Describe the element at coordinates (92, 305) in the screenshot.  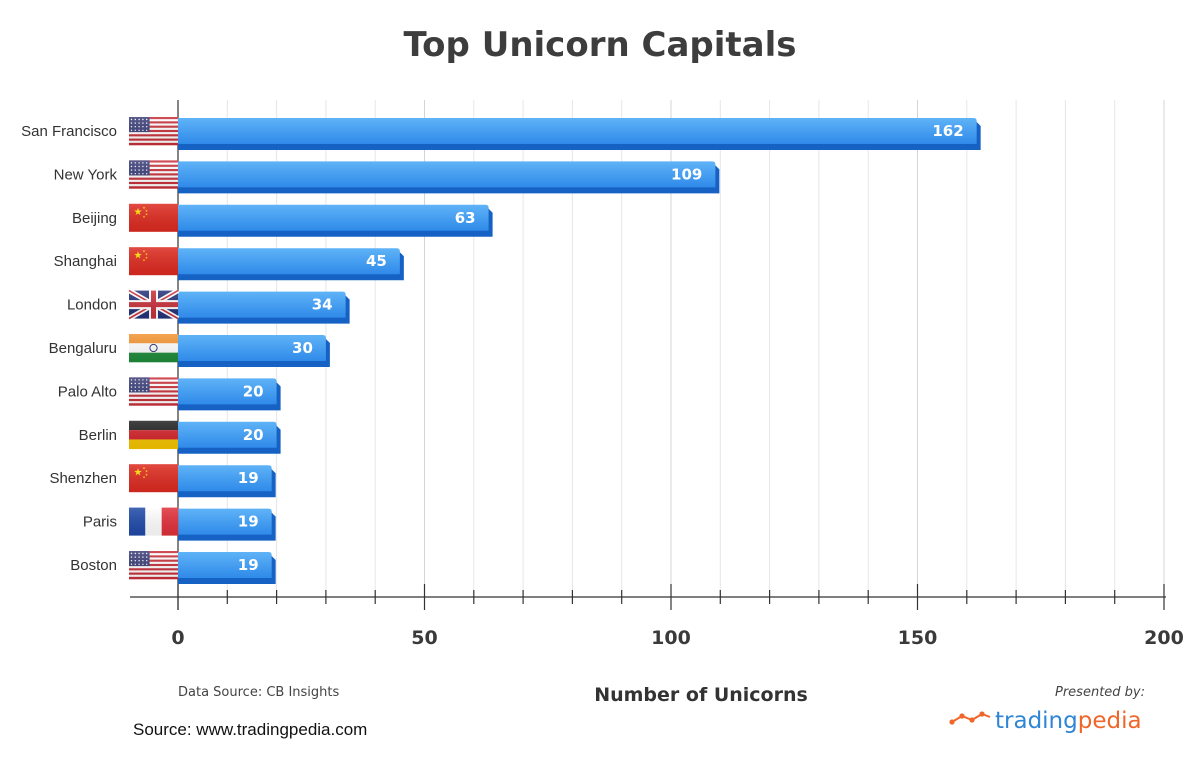
I see `category-label: London` at that location.